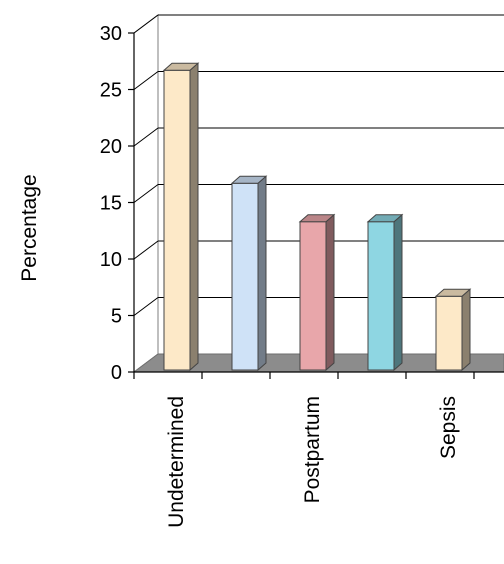 The image size is (504, 564). Describe the element at coordinates (116, 373) in the screenshot. I see `y-tick-label: 0` at that location.